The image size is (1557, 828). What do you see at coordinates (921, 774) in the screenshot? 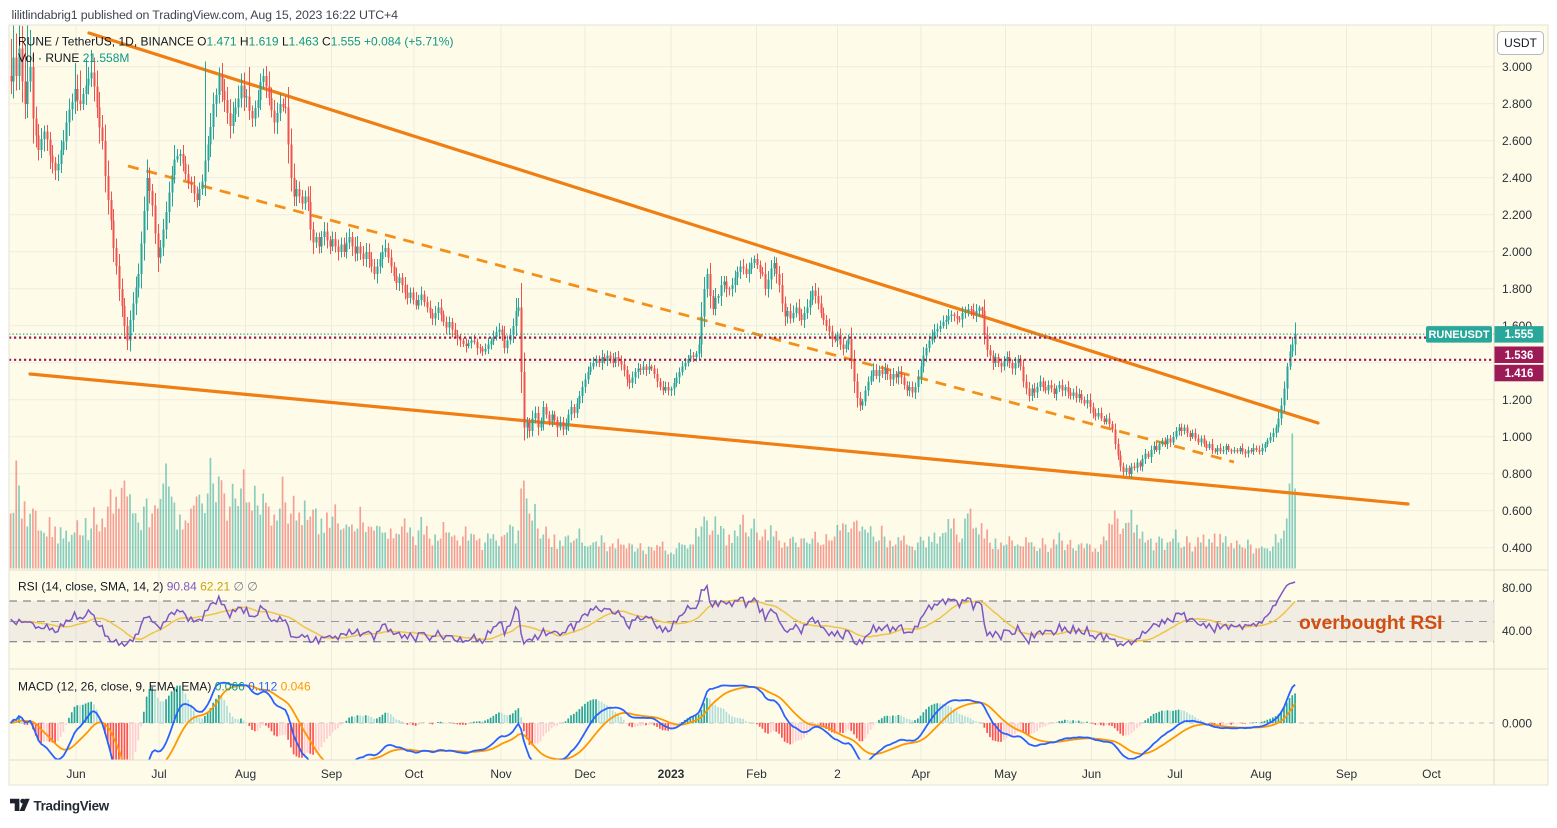
I see `svg-text: Apr` at bounding box center [921, 774].